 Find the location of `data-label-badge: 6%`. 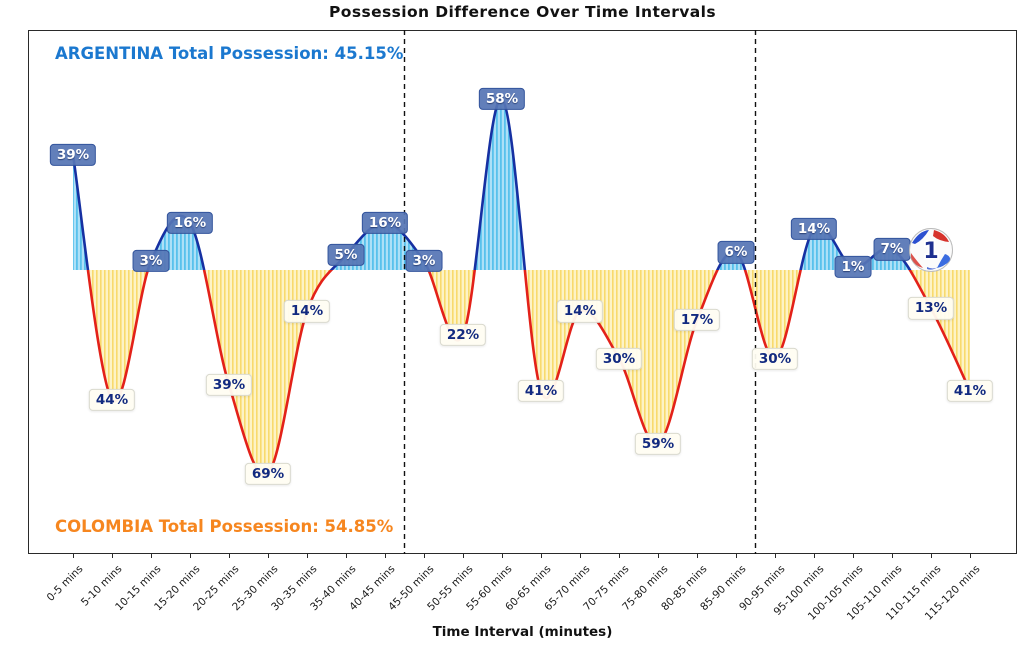

data-label-badge: 6% is located at coordinates (736, 252).